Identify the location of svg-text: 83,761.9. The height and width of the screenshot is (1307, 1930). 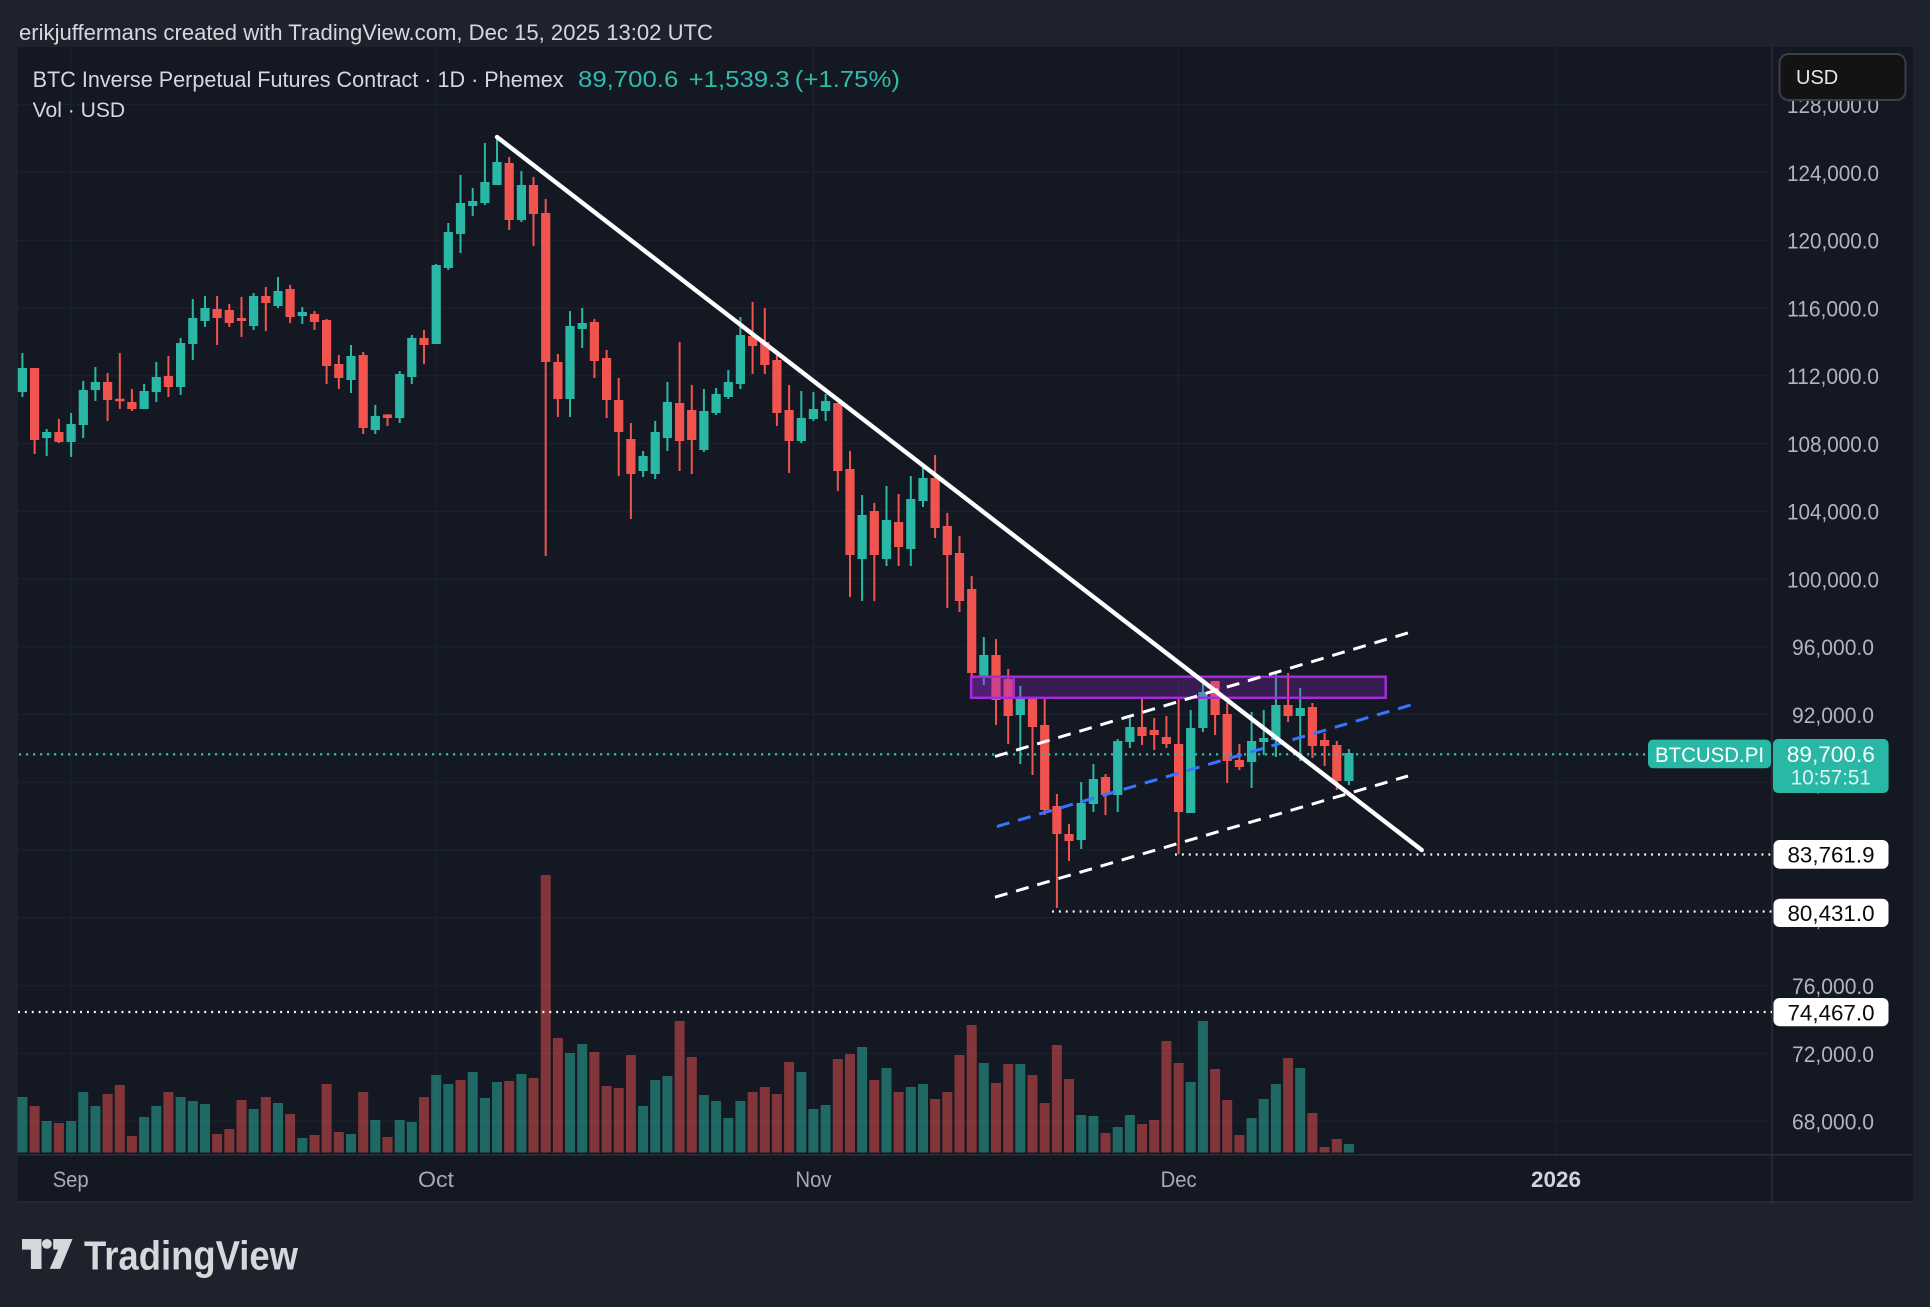
(1831, 855).